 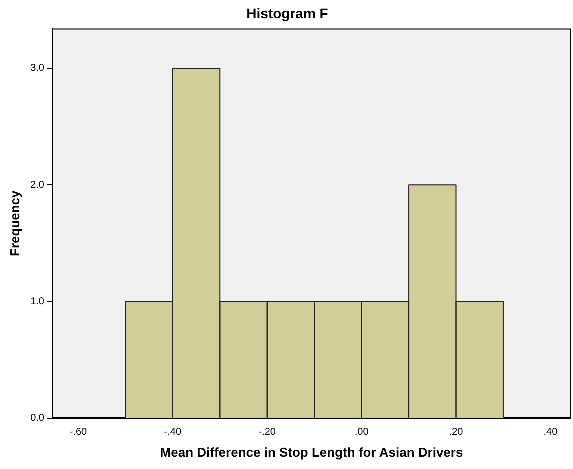 What do you see at coordinates (37, 302) in the screenshot?
I see `y-tick-label: 1.0` at bounding box center [37, 302].